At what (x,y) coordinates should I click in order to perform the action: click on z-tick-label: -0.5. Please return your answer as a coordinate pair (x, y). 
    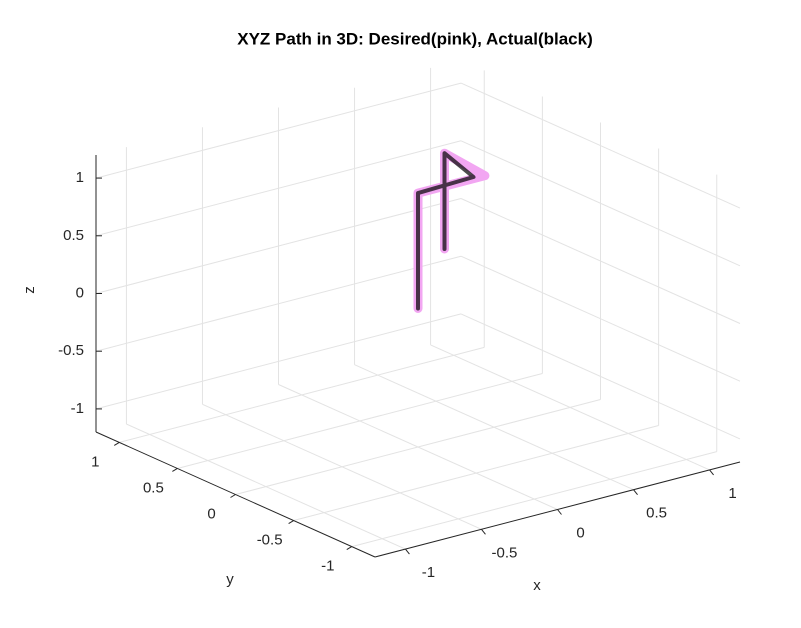
    Looking at the image, I should click on (71, 350).